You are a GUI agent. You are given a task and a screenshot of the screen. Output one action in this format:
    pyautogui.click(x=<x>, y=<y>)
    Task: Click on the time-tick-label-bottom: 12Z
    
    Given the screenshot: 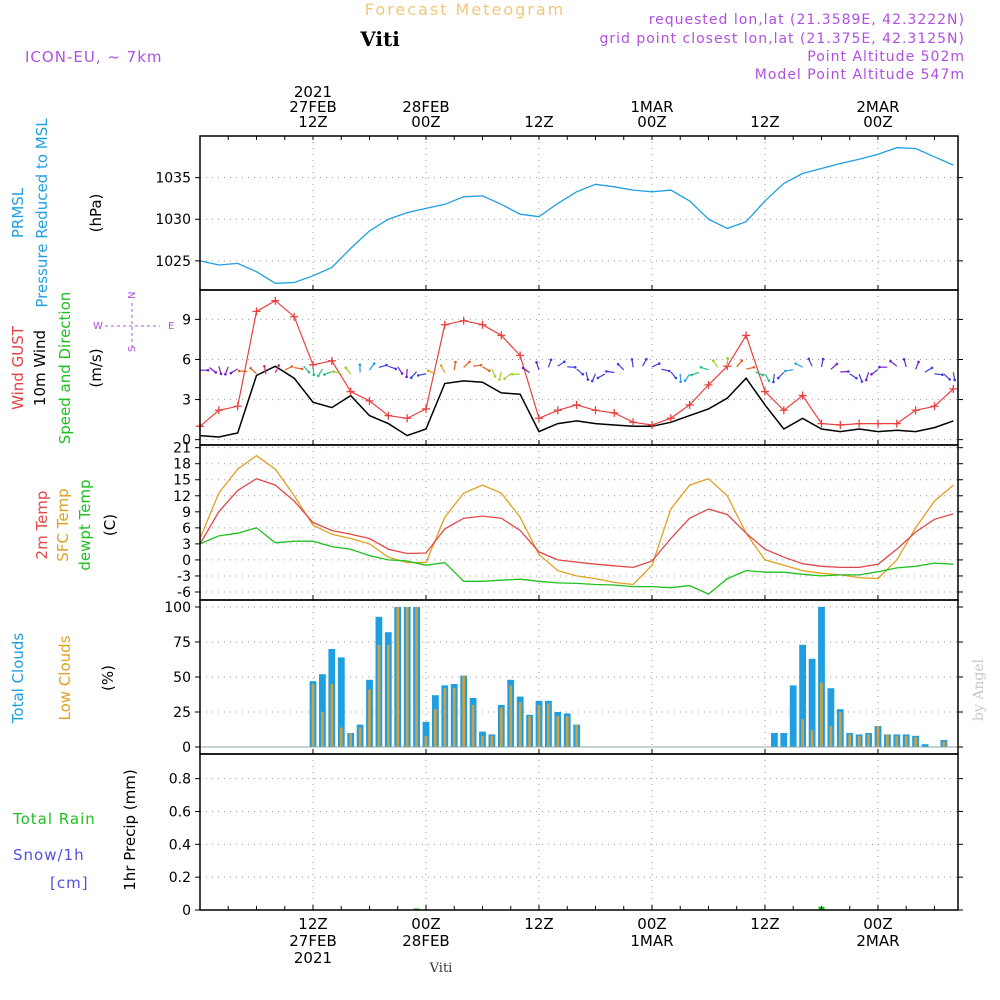 What is the action you would take?
    pyautogui.click(x=538, y=924)
    